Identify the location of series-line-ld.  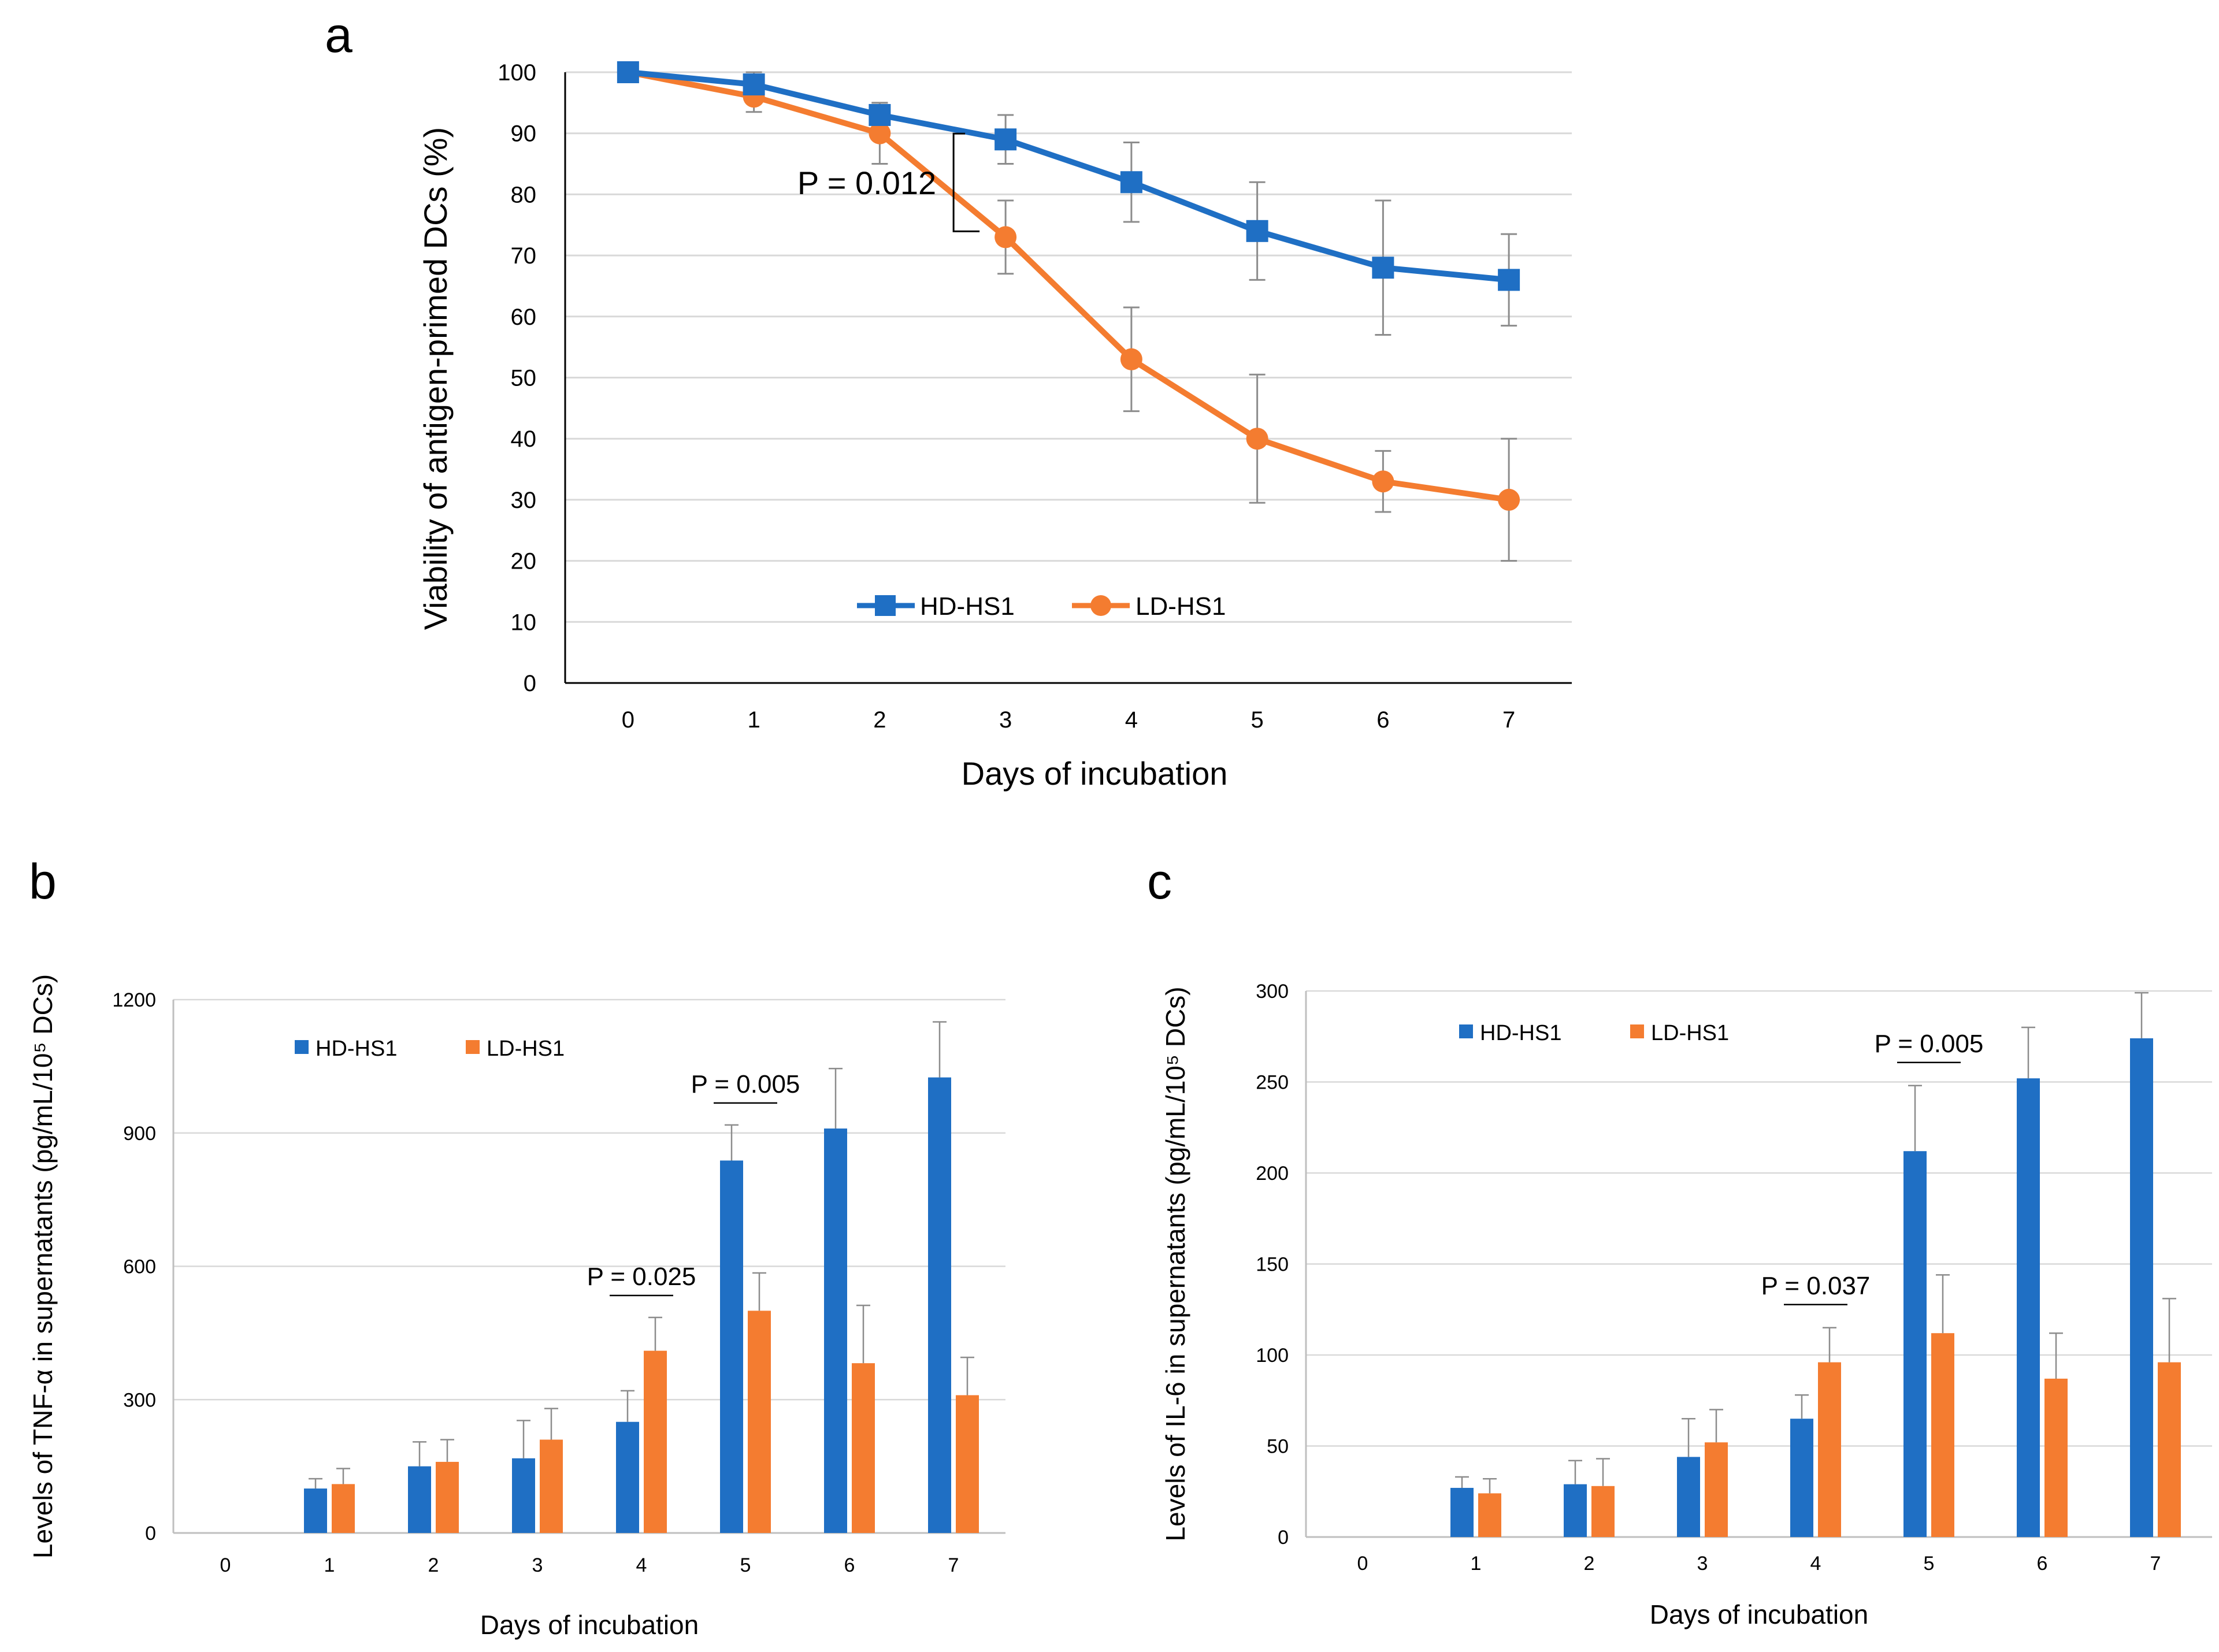
(1068, 286).